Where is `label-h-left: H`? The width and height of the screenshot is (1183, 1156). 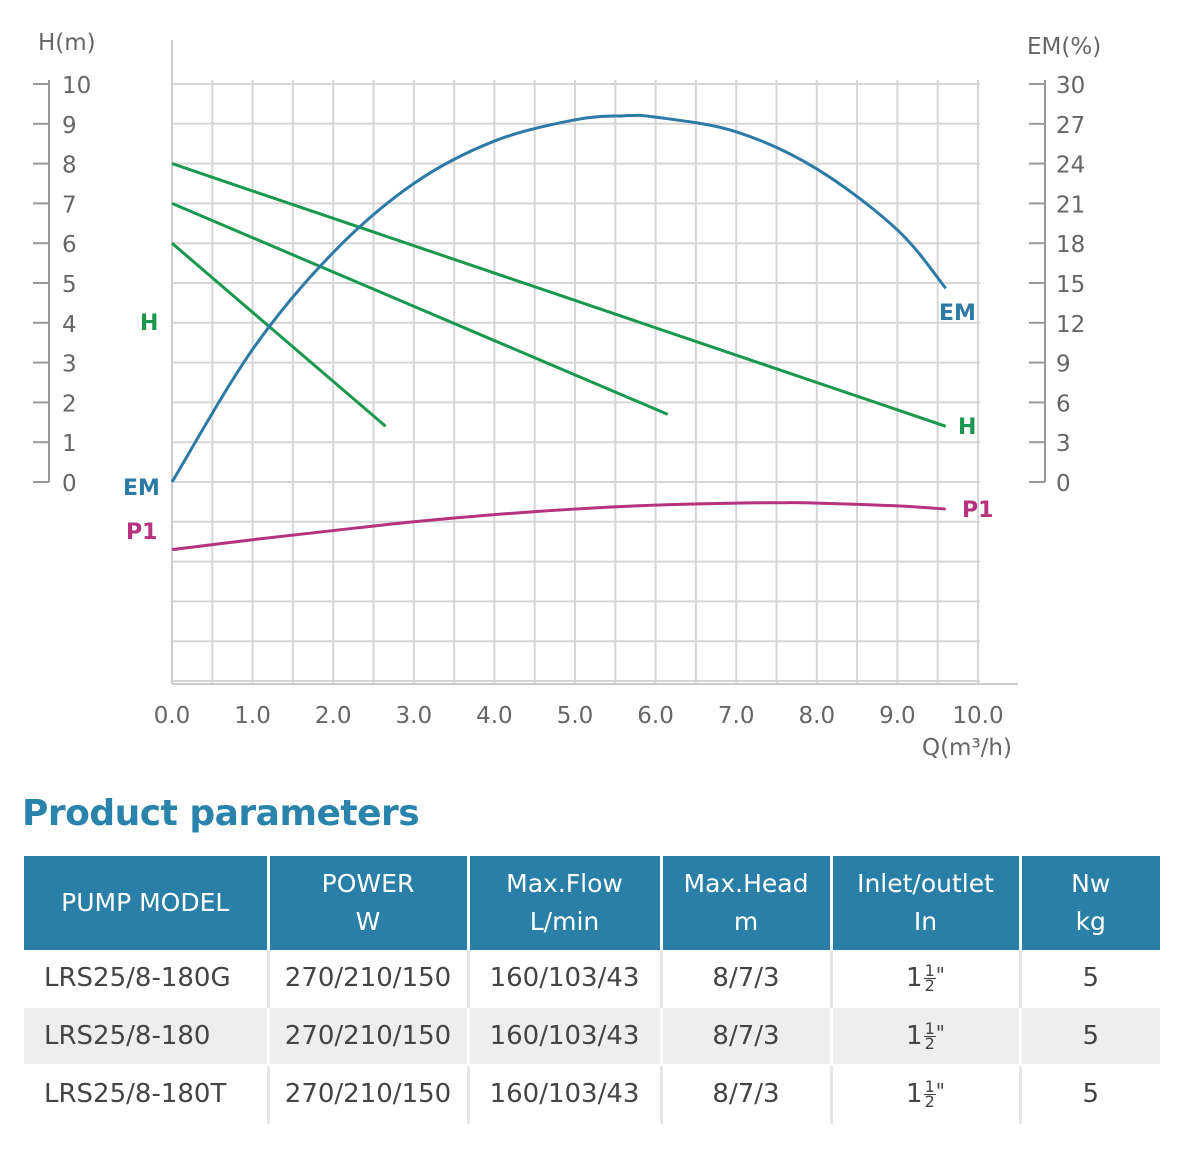
label-h-left: H is located at coordinates (149, 323).